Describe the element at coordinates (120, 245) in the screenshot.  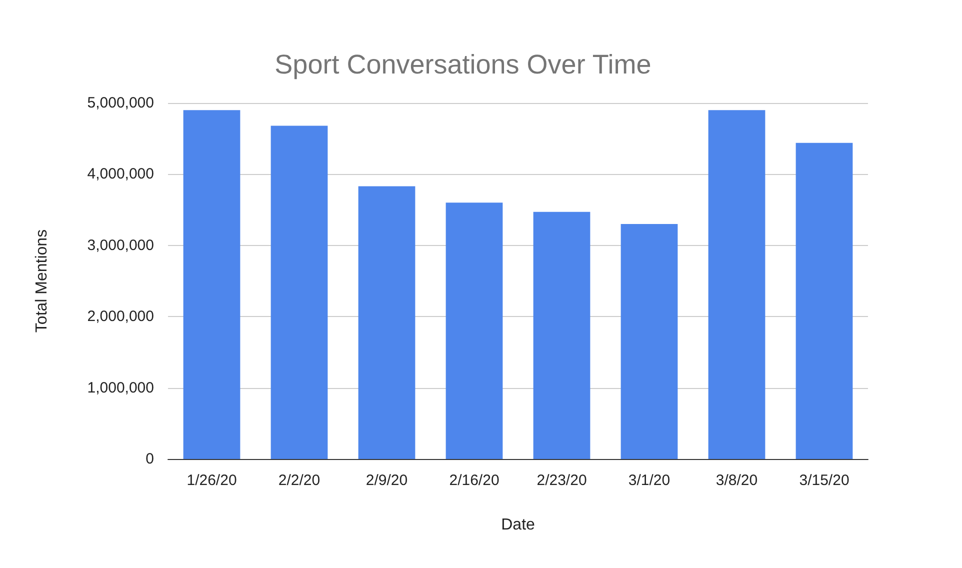
I see `y-tick-label: 3,000,000` at that location.